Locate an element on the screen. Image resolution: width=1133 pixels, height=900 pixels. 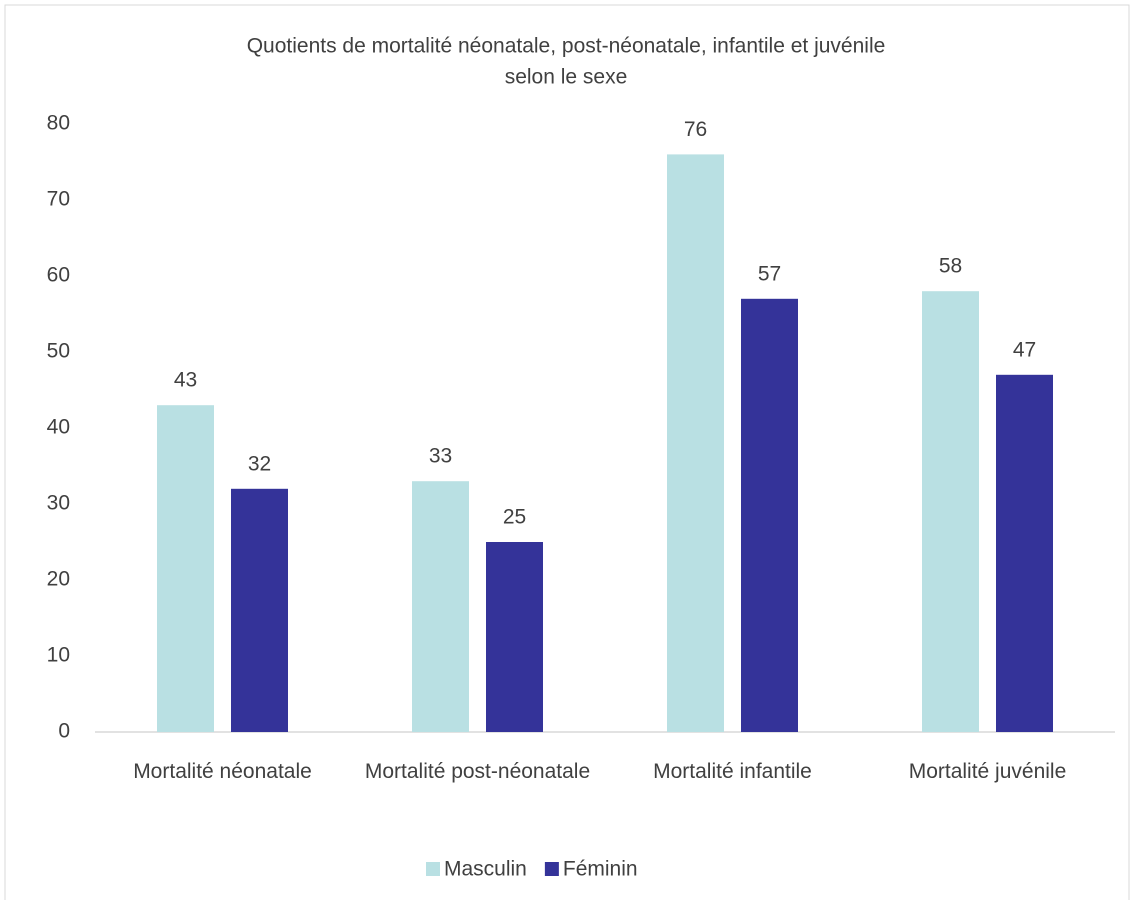
y-tick-label: 40 is located at coordinates (58, 427).